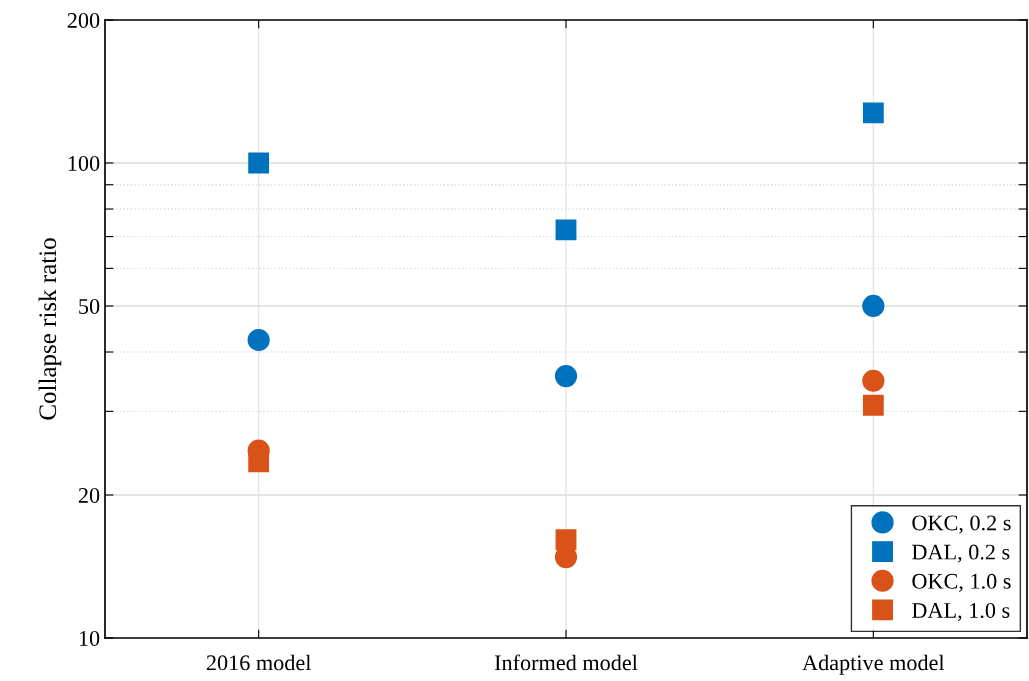 This screenshot has width=1029, height=681. Describe the element at coordinates (89, 638) in the screenshot. I see `y-tick-label: 10` at that location.